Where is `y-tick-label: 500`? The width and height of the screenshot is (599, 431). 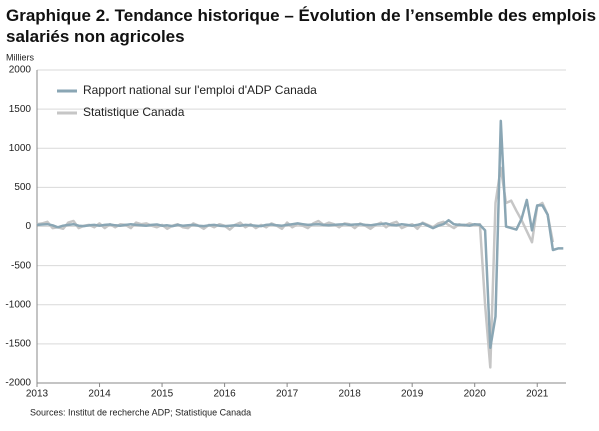 y-tick-label: 500 is located at coordinates (22, 187).